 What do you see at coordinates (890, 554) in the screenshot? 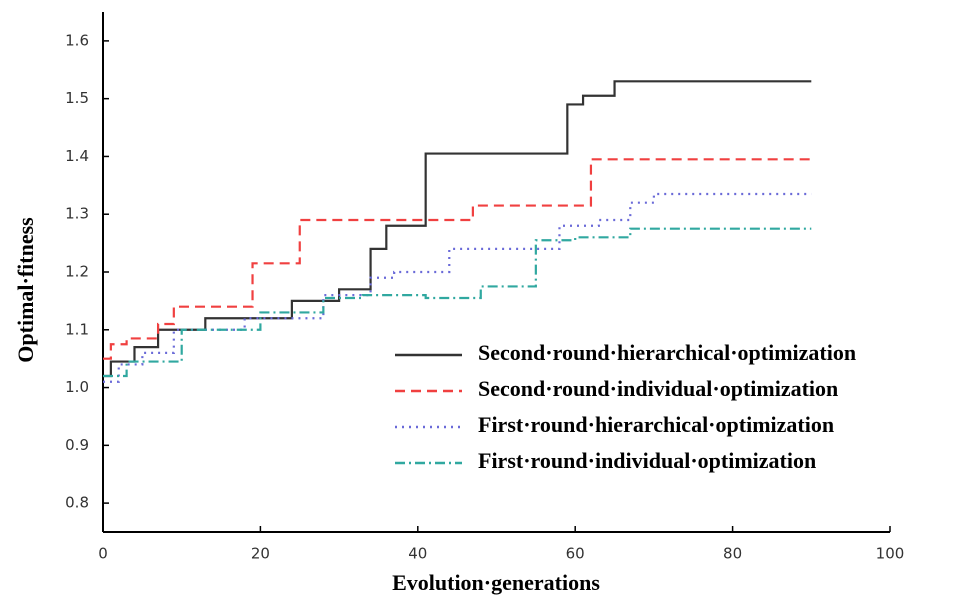
I see `x-tick-label: 100` at bounding box center [890, 554].